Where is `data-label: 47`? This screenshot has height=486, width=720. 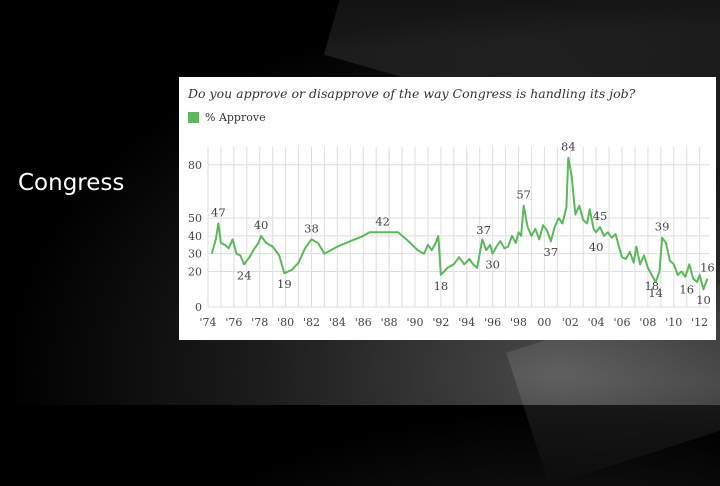
data-label: 47 is located at coordinates (218, 212).